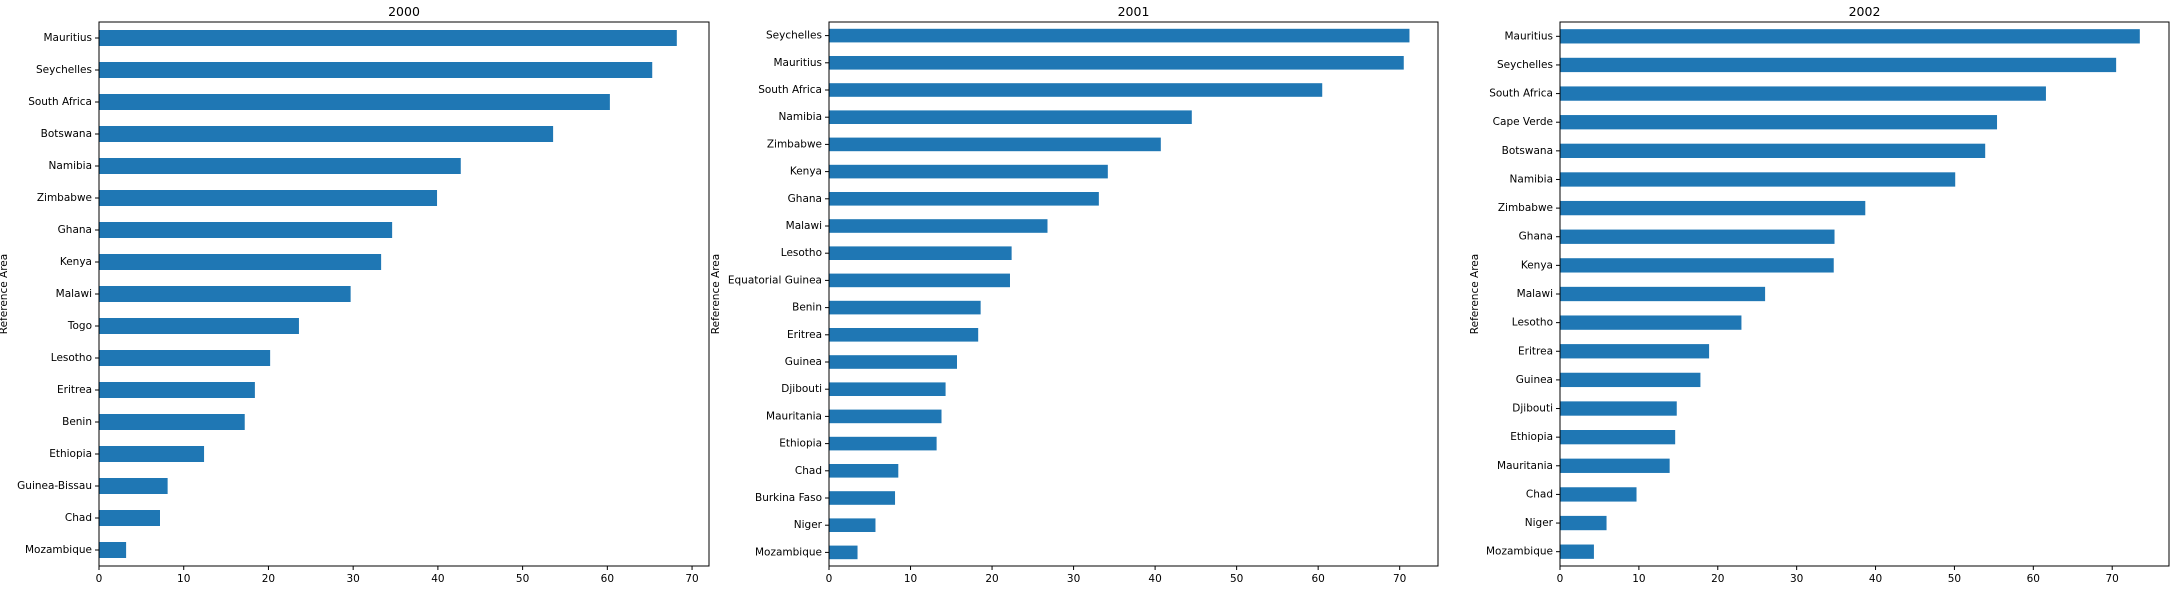  I want to click on y-tick-label: Lesotho, so click(1532, 323).